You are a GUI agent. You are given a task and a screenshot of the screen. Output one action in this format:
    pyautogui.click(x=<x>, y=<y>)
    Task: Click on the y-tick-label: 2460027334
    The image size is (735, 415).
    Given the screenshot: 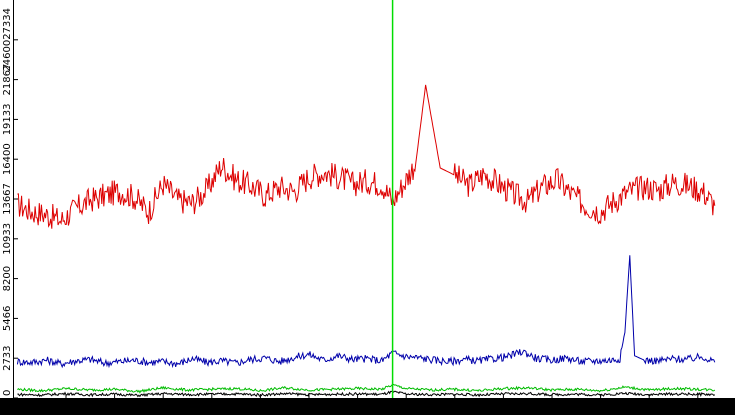 What is the action you would take?
    pyautogui.click(x=7, y=40)
    